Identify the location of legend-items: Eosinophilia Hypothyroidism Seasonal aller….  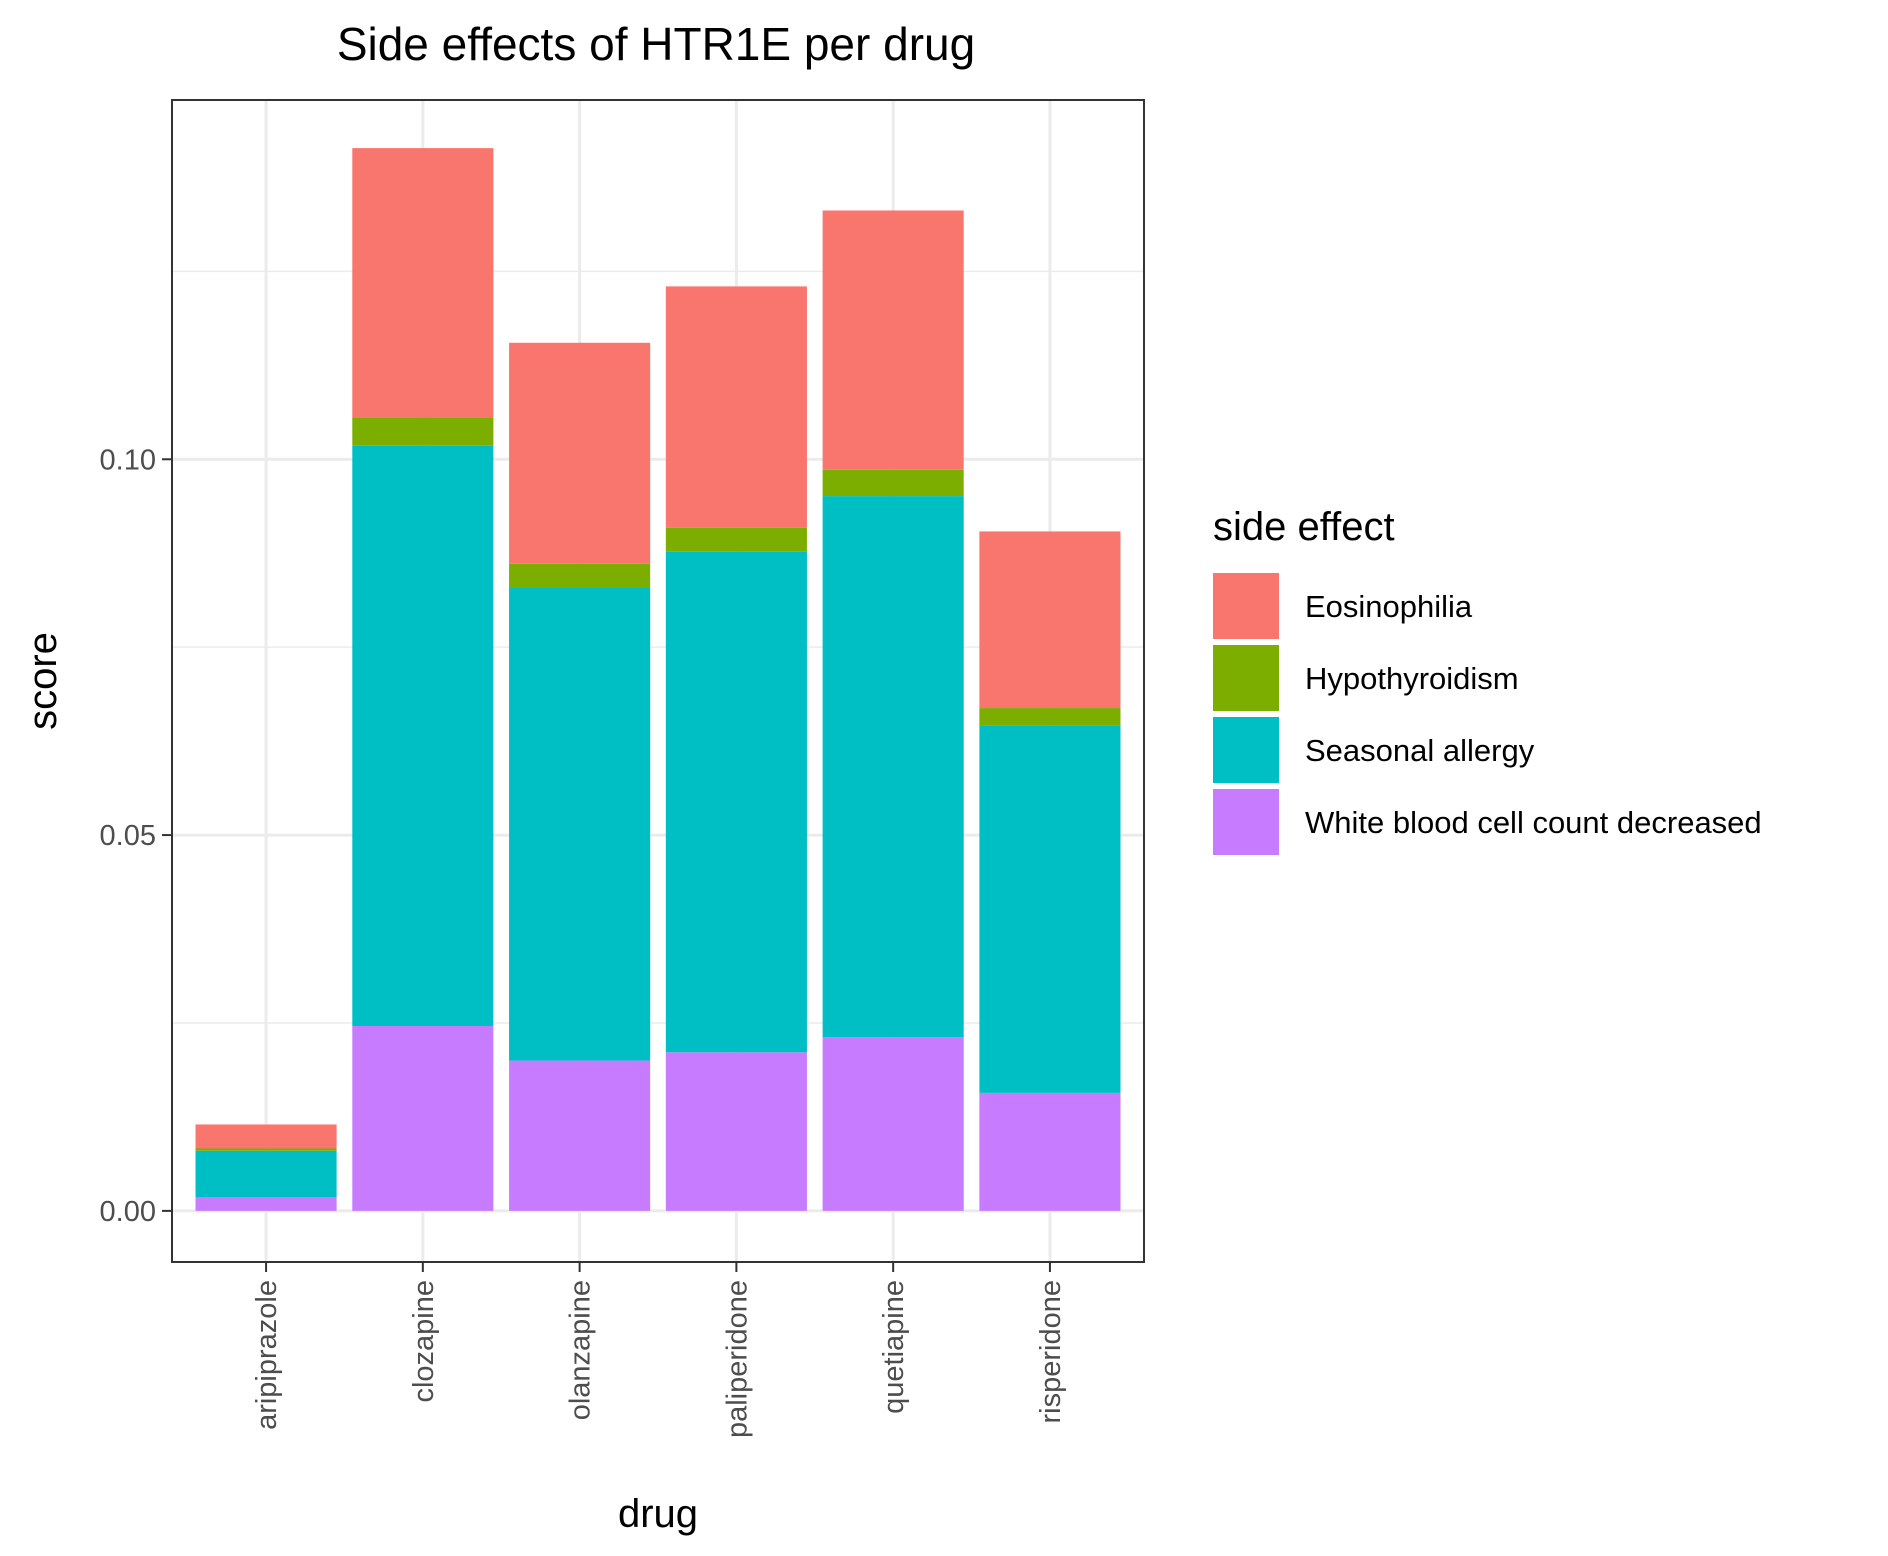
(1487, 714).